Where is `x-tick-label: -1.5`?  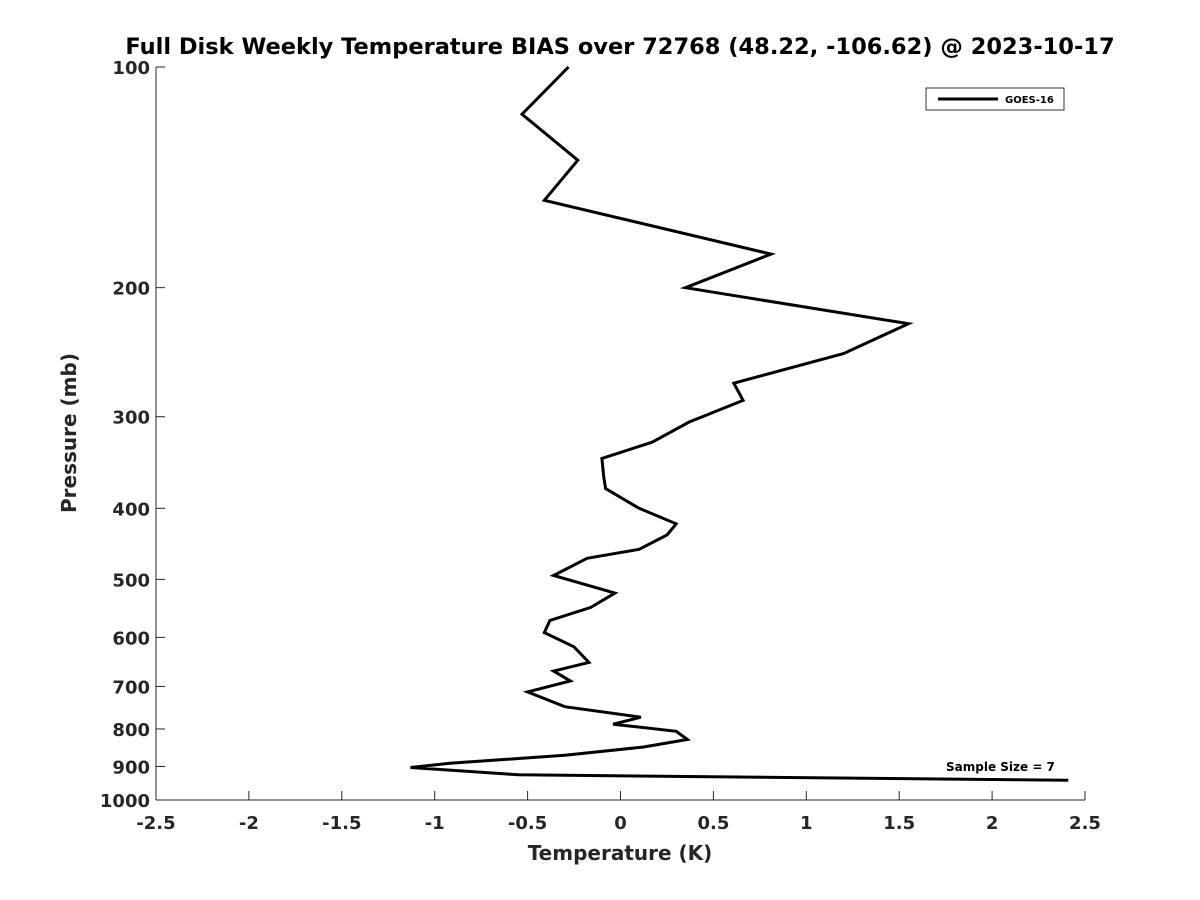 x-tick-label: -1.5 is located at coordinates (341, 823).